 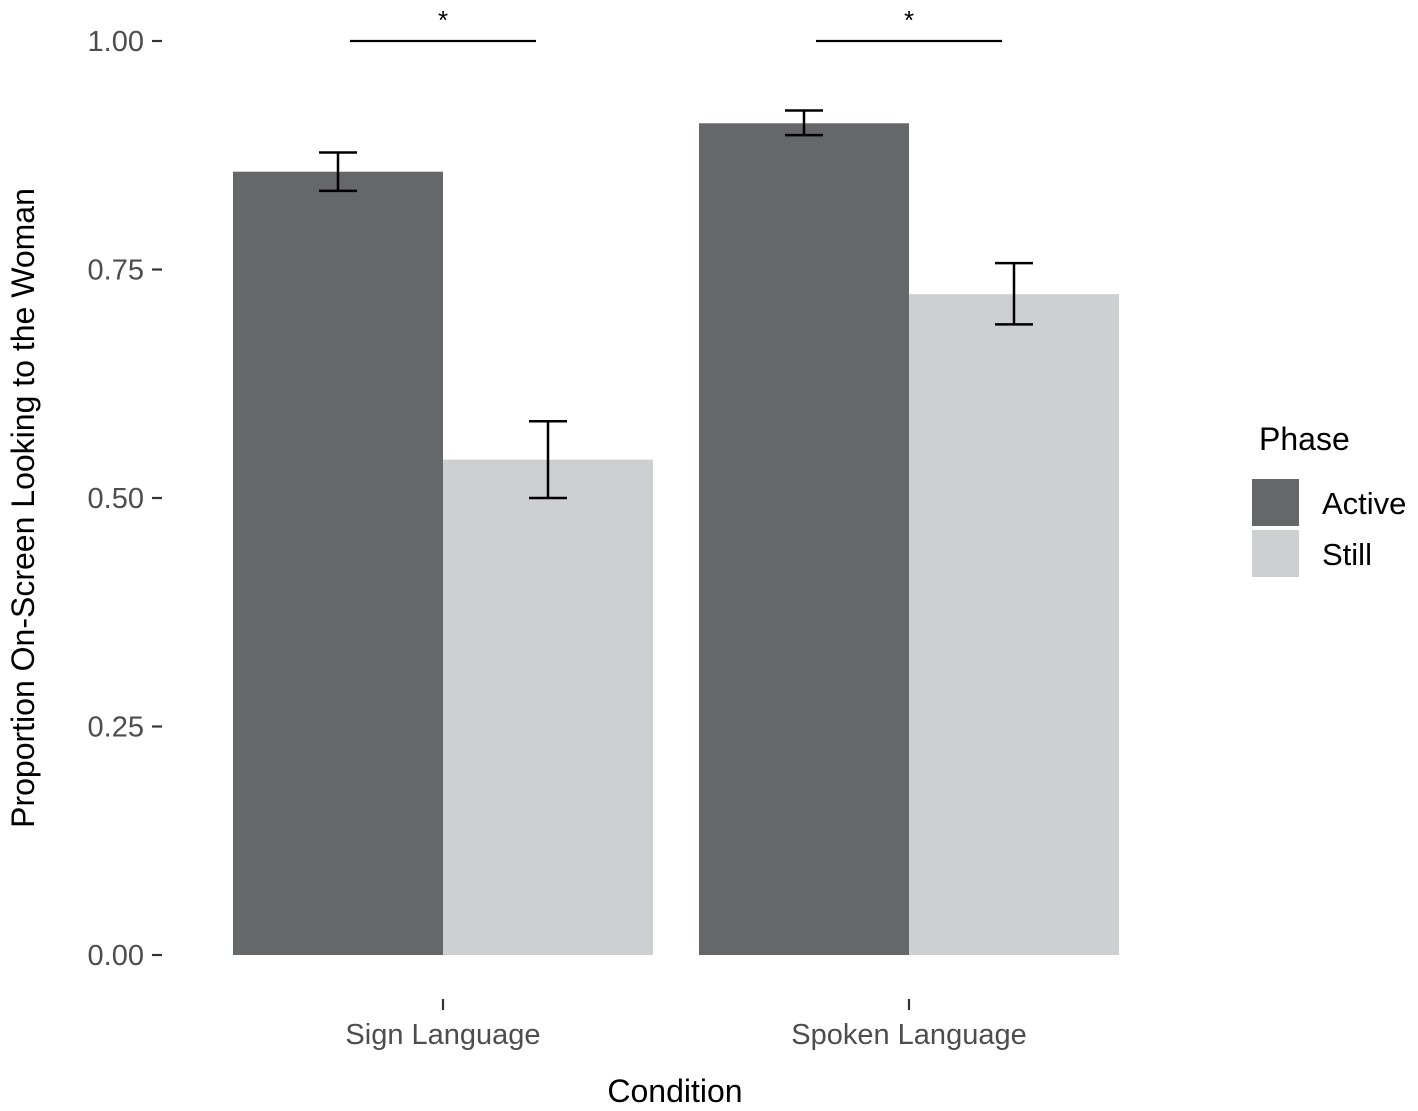 What do you see at coordinates (674, 1091) in the screenshot?
I see `x-axis-title: Condition` at bounding box center [674, 1091].